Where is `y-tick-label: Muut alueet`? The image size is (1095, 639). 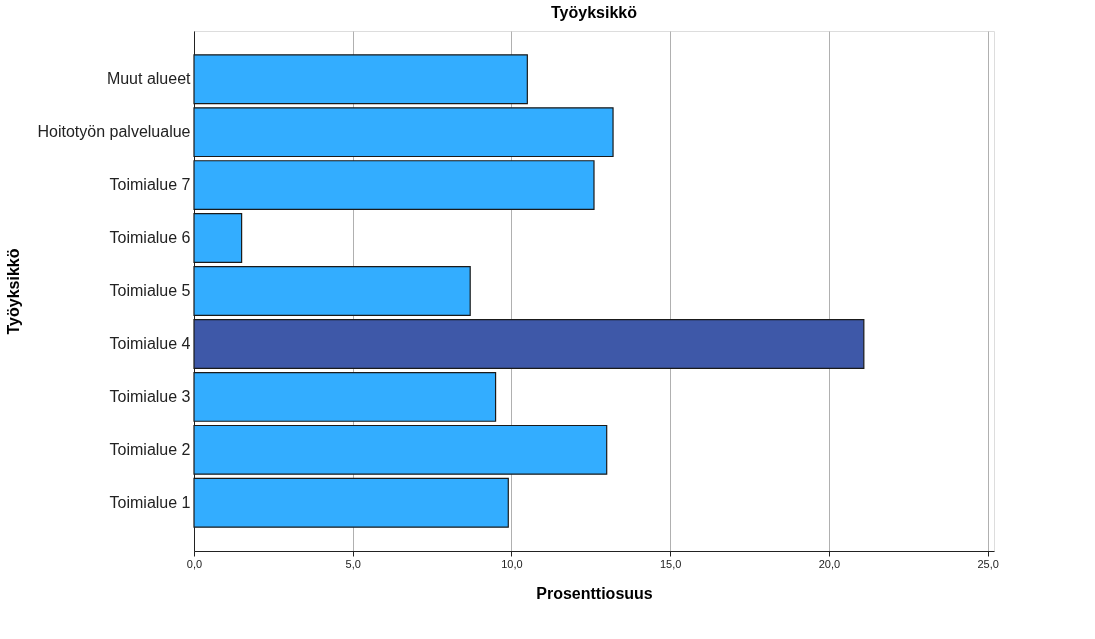
y-tick-label: Muut alueet is located at coordinates (149, 79).